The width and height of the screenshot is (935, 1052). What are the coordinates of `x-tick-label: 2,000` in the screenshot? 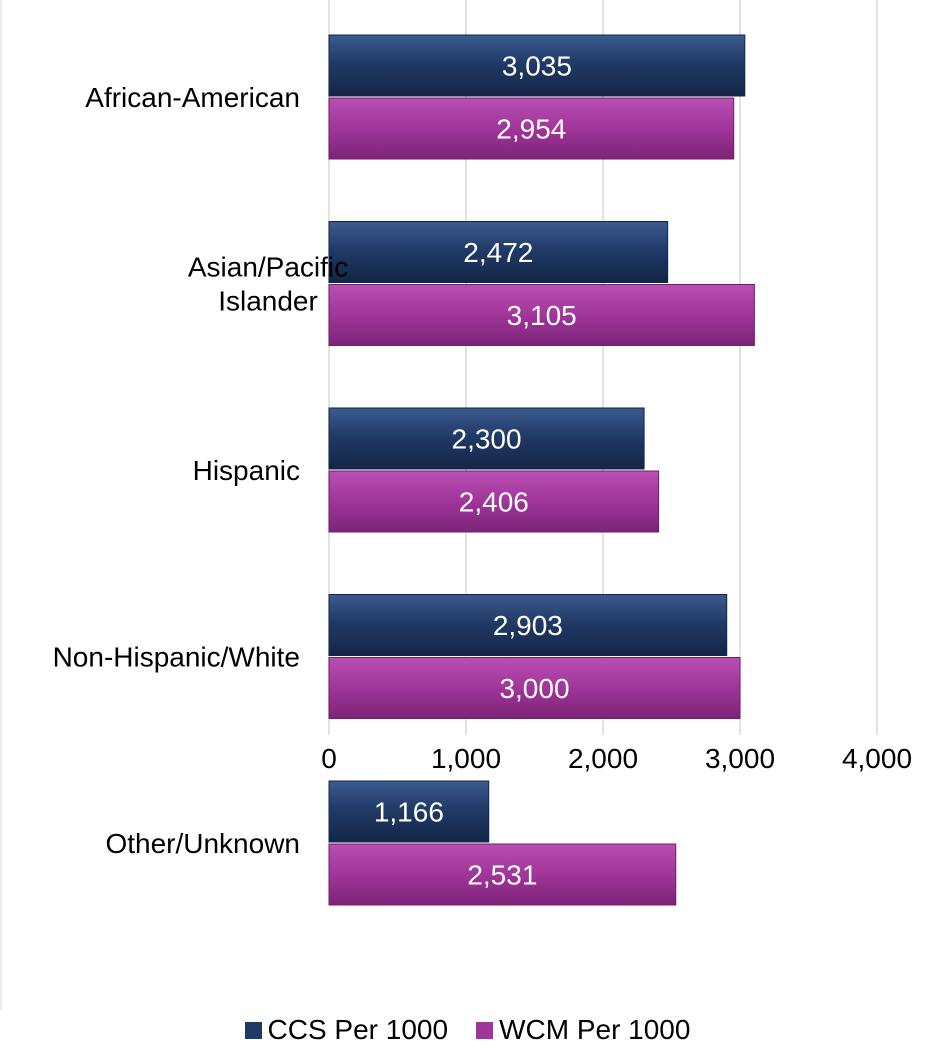 It's located at (603, 758).